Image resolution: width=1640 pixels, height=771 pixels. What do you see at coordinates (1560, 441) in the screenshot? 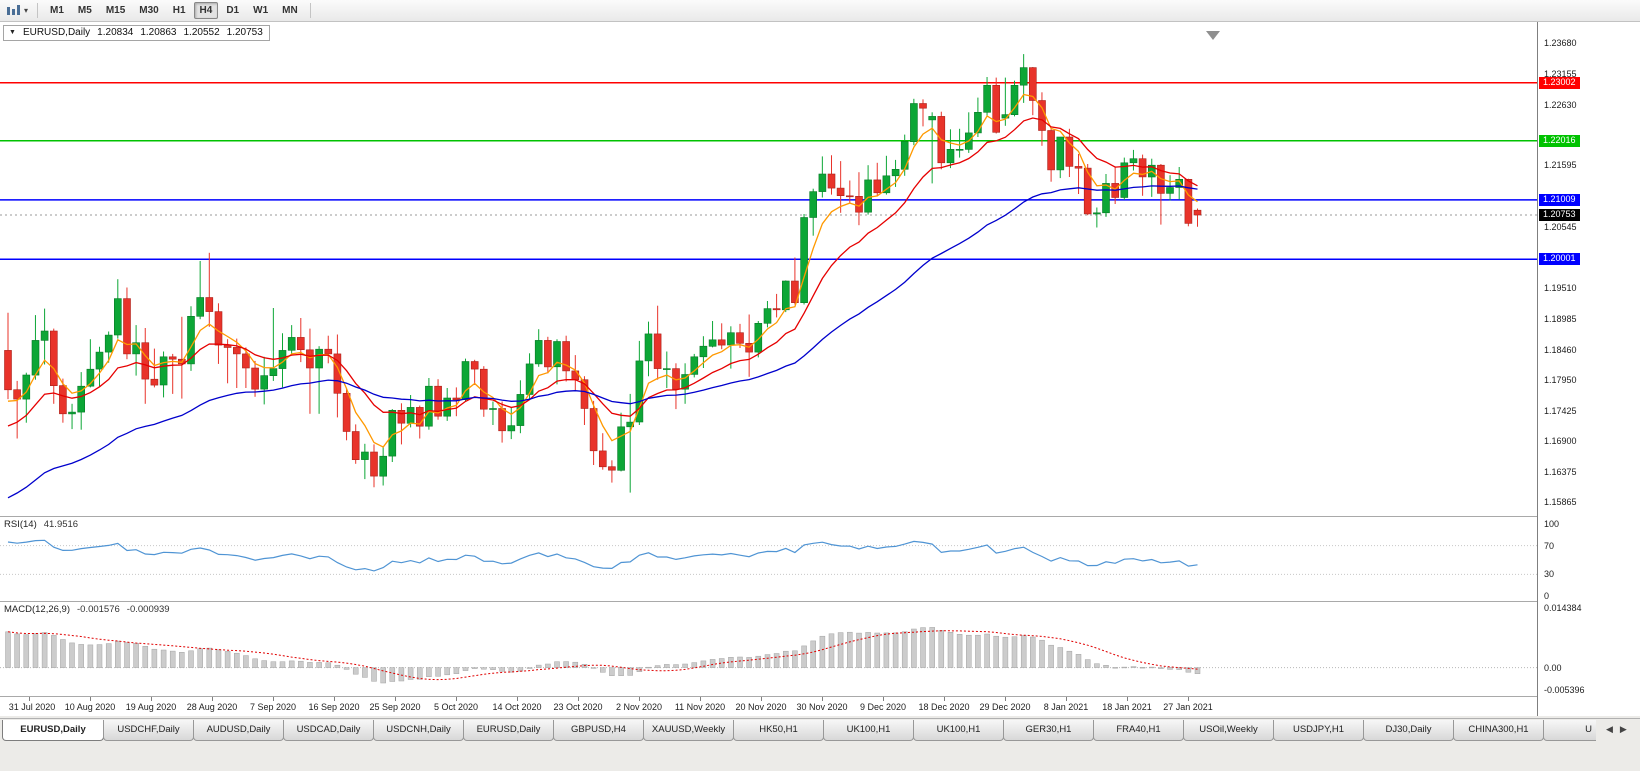
I see `price-axis-tick: 1.16900` at bounding box center [1560, 441].